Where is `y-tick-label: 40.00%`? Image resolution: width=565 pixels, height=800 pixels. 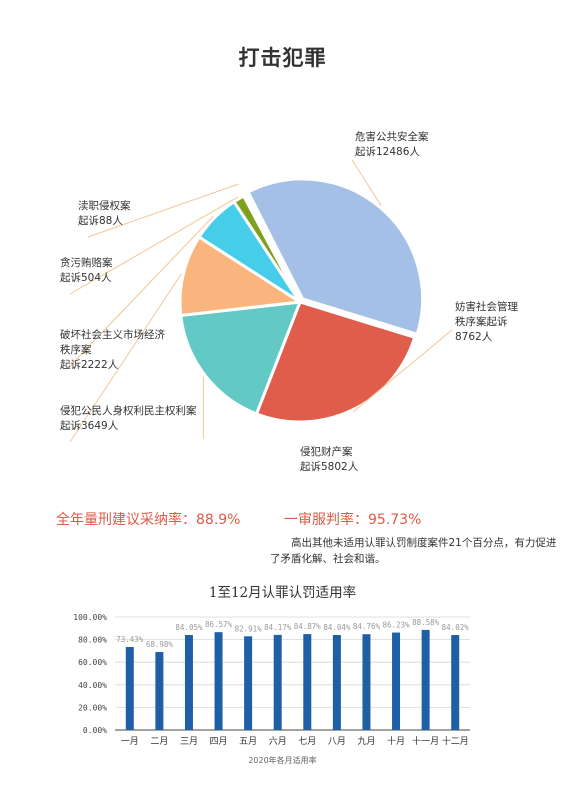
y-tick-label: 40.00% is located at coordinates (92, 685).